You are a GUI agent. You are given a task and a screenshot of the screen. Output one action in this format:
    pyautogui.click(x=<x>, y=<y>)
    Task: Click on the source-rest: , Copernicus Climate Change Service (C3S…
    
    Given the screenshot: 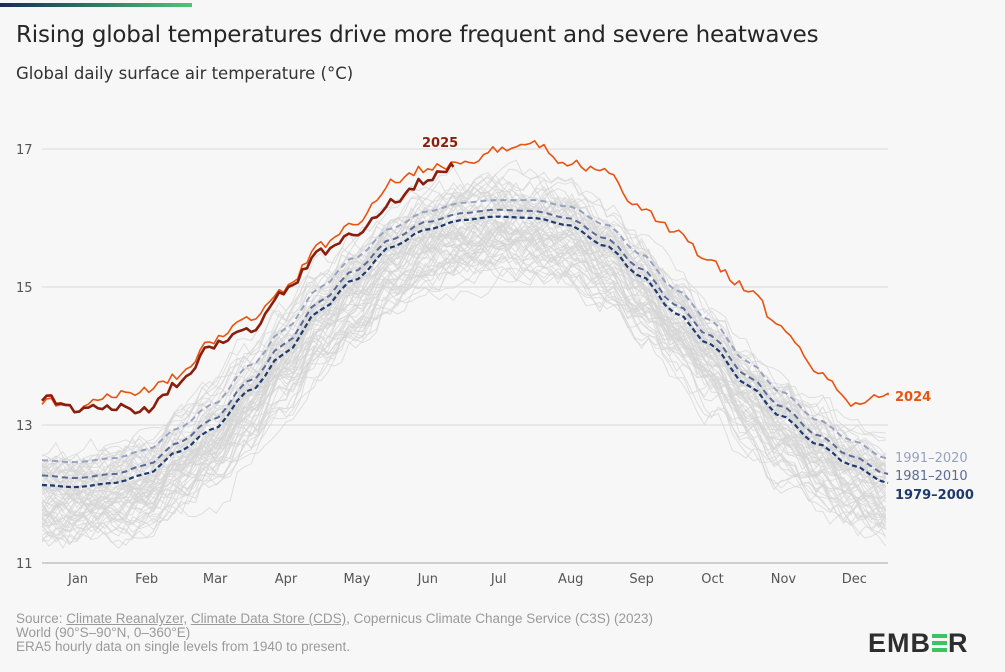 What is the action you would take?
    pyautogui.click(x=500, y=618)
    